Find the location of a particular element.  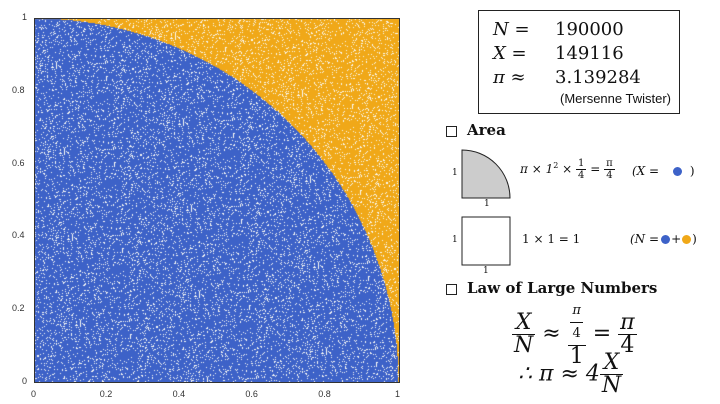

quarter-formula-mid: × is located at coordinates (567, 169).